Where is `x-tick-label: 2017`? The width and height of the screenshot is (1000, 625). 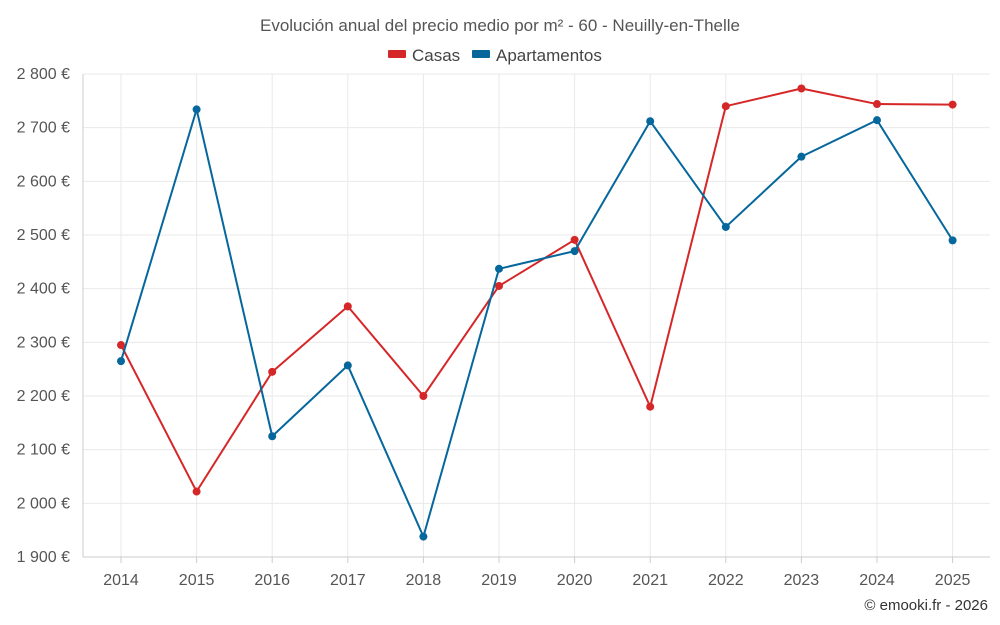
x-tick-label: 2017 is located at coordinates (348, 580).